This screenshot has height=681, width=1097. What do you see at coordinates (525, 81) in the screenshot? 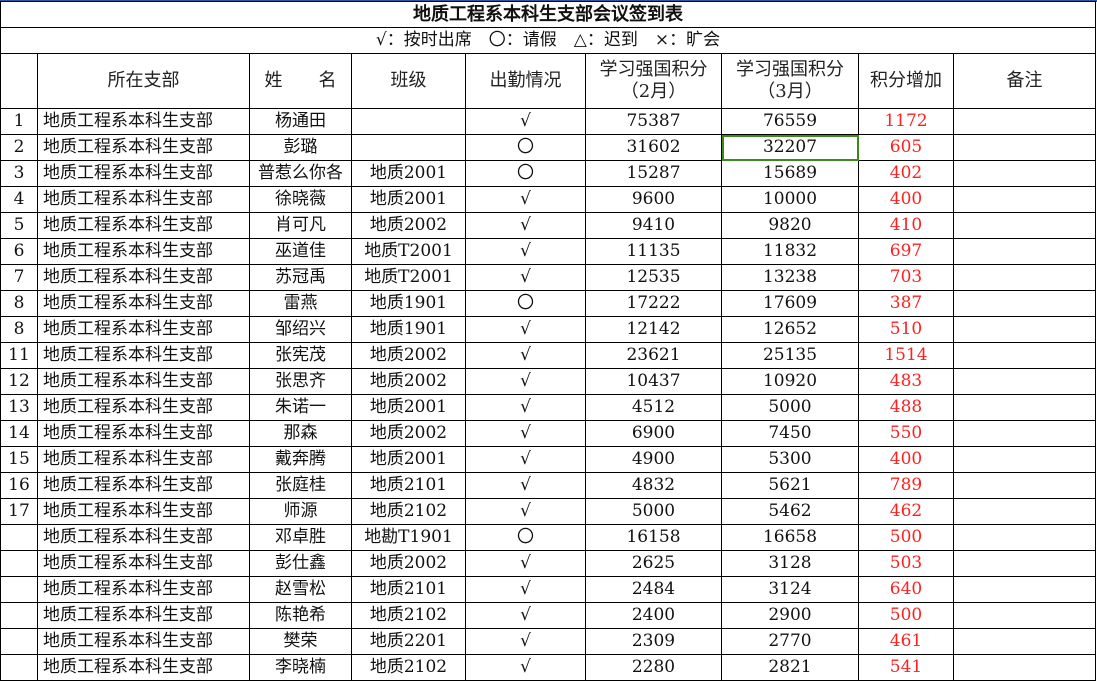
I see `header-attendance: 出勤情况` at bounding box center [525, 81].